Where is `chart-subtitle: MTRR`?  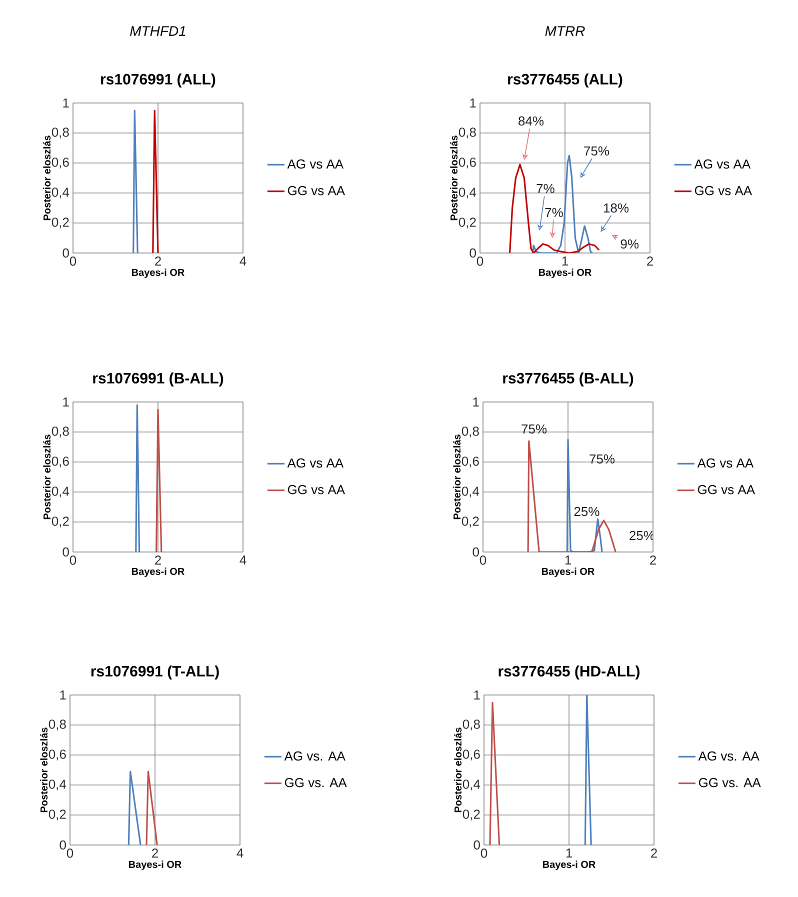 chart-subtitle: MTRR is located at coordinates (565, 31).